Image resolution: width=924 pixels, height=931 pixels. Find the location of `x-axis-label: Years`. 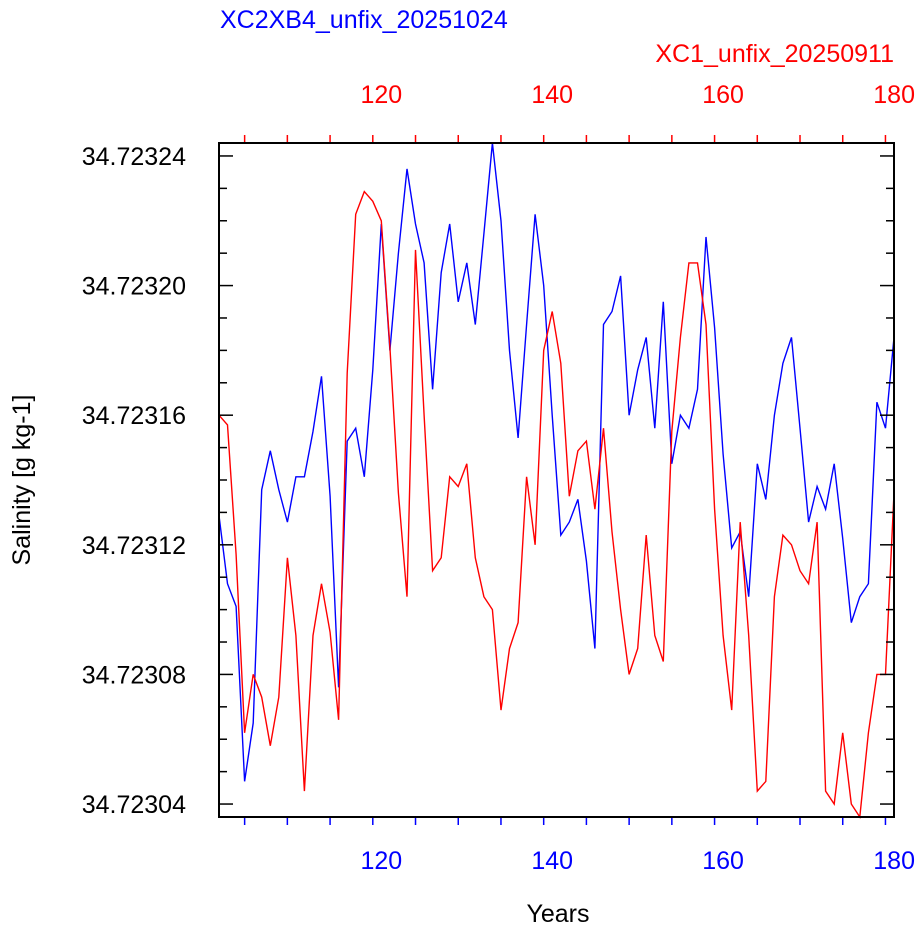

x-axis-label: Years is located at coordinates (557, 914).